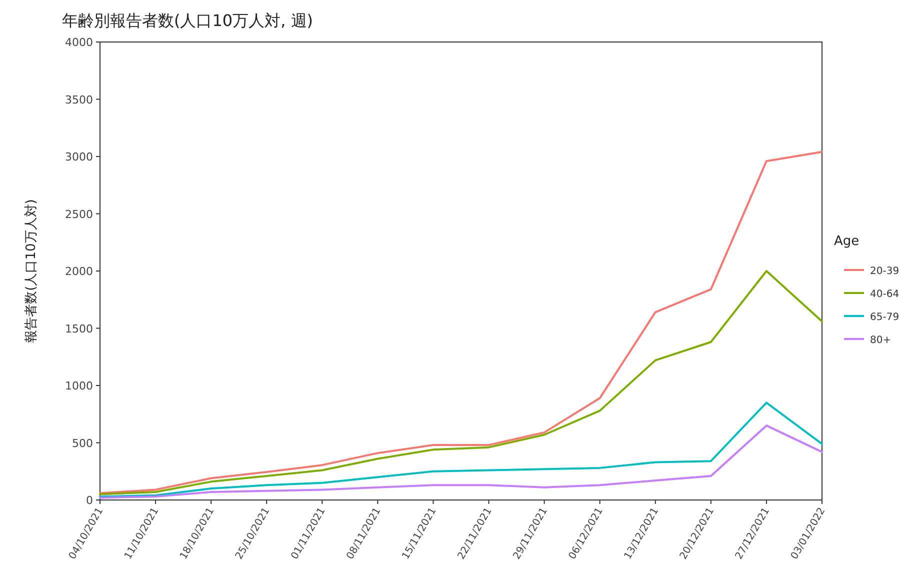 This screenshot has width=909, height=571. What do you see at coordinates (79, 329) in the screenshot?
I see `y-tick-label: 1500` at bounding box center [79, 329].